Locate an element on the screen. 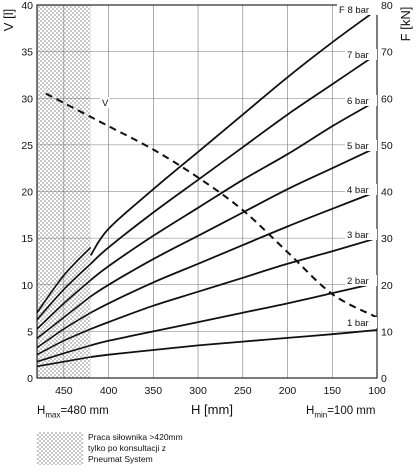 The width and height of the screenshot is (419, 473). x-tick-label: 300 is located at coordinates (198, 391).